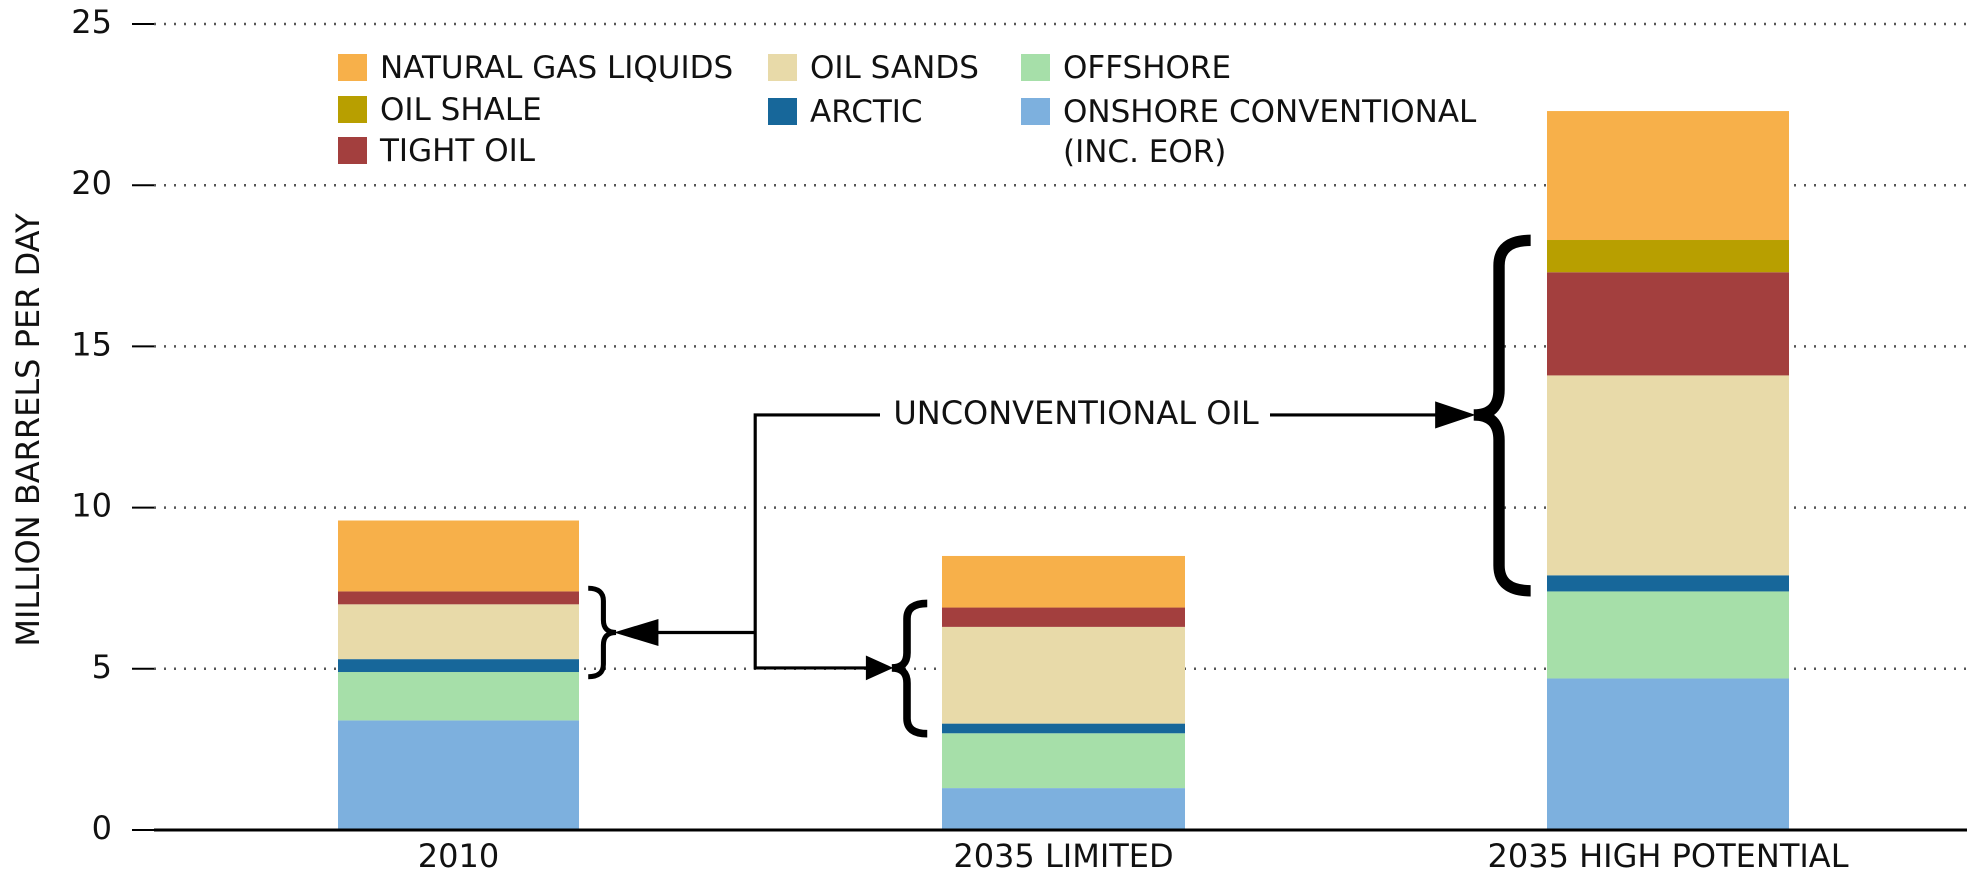  What do you see at coordinates (1063, 855) in the screenshot?
I see `x-tick-label: 2035 LIMITED` at bounding box center [1063, 855].